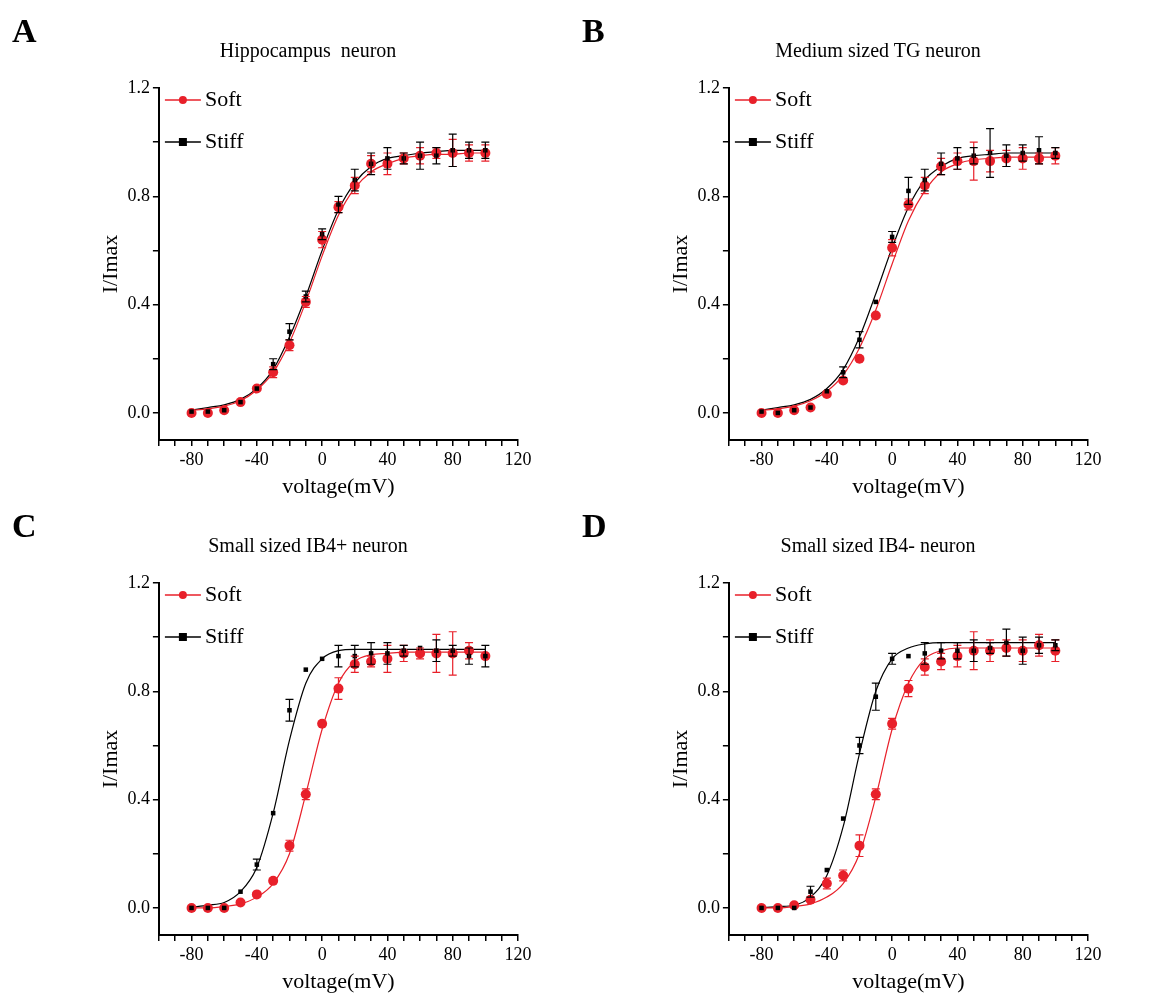 The height and width of the screenshot is (1001, 1163). Describe the element at coordinates (593, 31) in the screenshot. I see `text: B` at that location.